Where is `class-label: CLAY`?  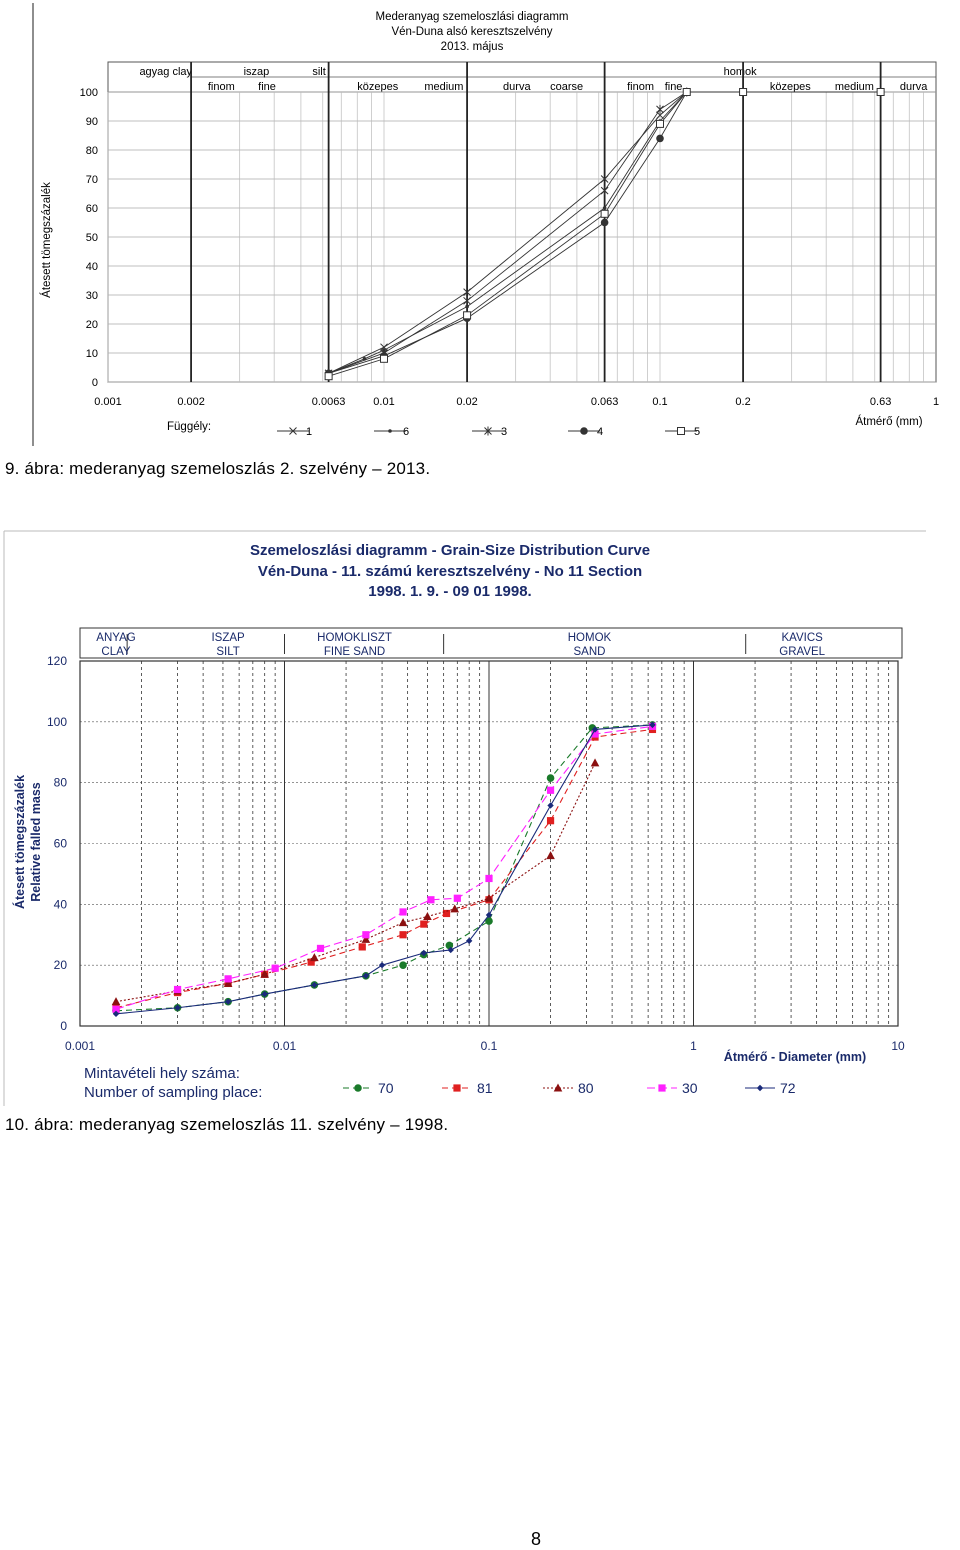 class-label: CLAY is located at coordinates (116, 652).